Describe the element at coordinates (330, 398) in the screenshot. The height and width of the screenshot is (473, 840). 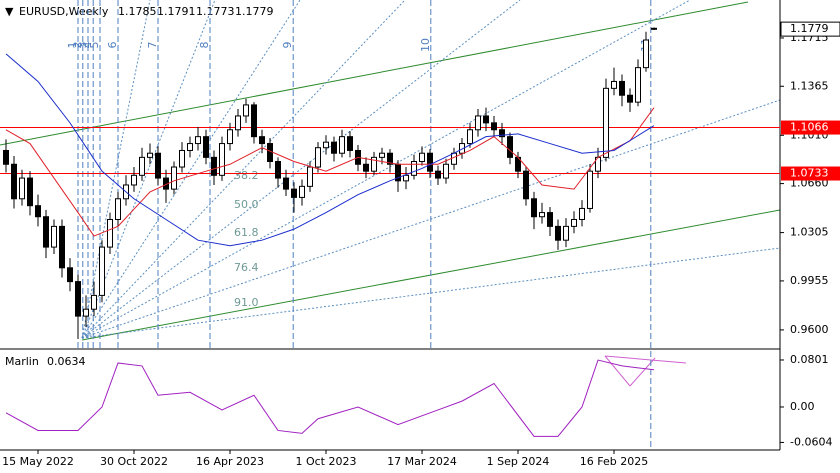
I see `indicator-line` at that location.